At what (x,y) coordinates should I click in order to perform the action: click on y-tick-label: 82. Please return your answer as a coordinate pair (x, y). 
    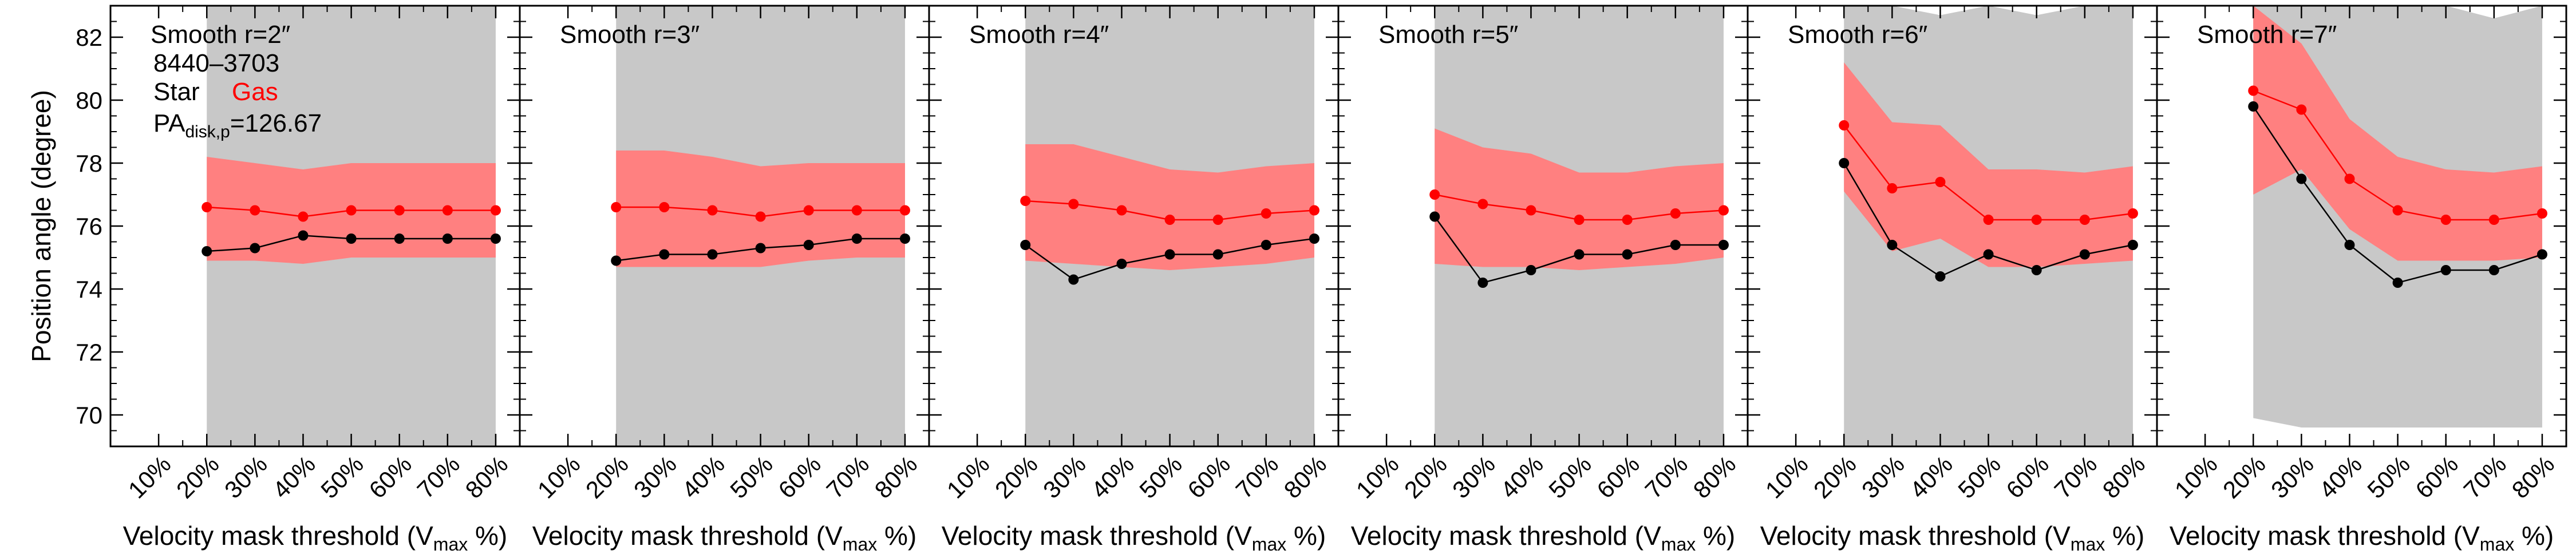
    Looking at the image, I should click on (89, 37).